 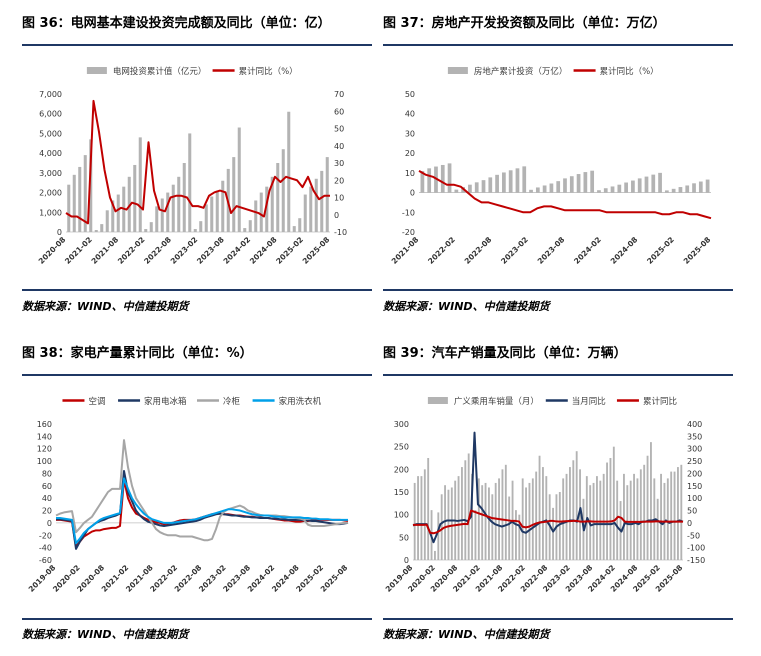 What do you see at coordinates (408, 232) in the screenshot?
I see `y-tick-label: -20` at bounding box center [408, 232].